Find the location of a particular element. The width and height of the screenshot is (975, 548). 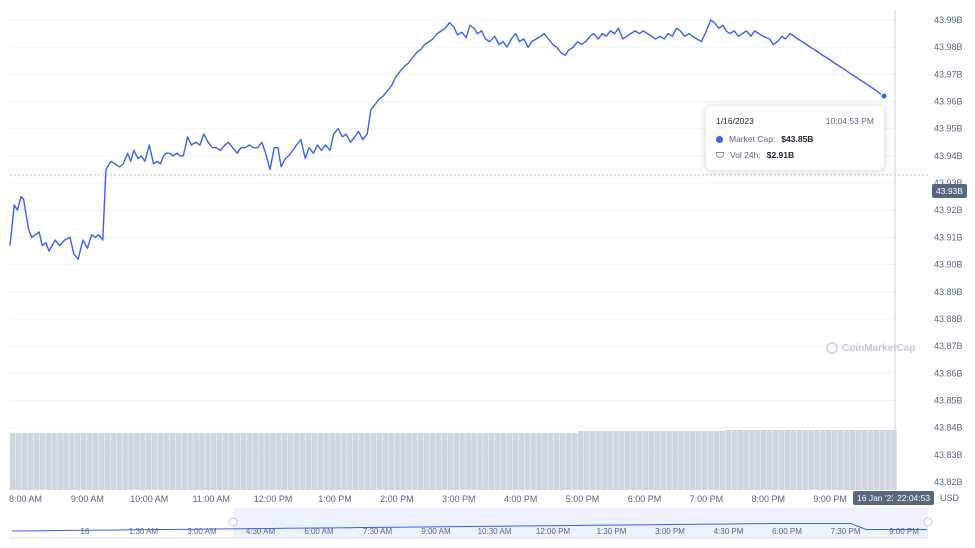

x-tick-label: 10:00 AM is located at coordinates (149, 499).